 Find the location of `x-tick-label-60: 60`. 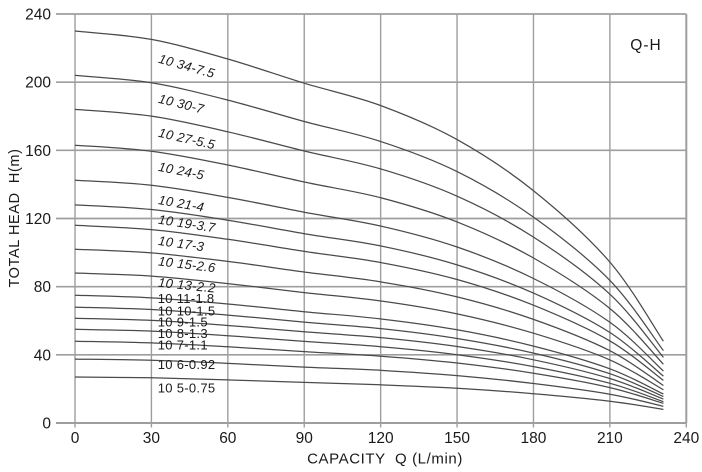

x-tick-label-60: 60 is located at coordinates (228, 438).